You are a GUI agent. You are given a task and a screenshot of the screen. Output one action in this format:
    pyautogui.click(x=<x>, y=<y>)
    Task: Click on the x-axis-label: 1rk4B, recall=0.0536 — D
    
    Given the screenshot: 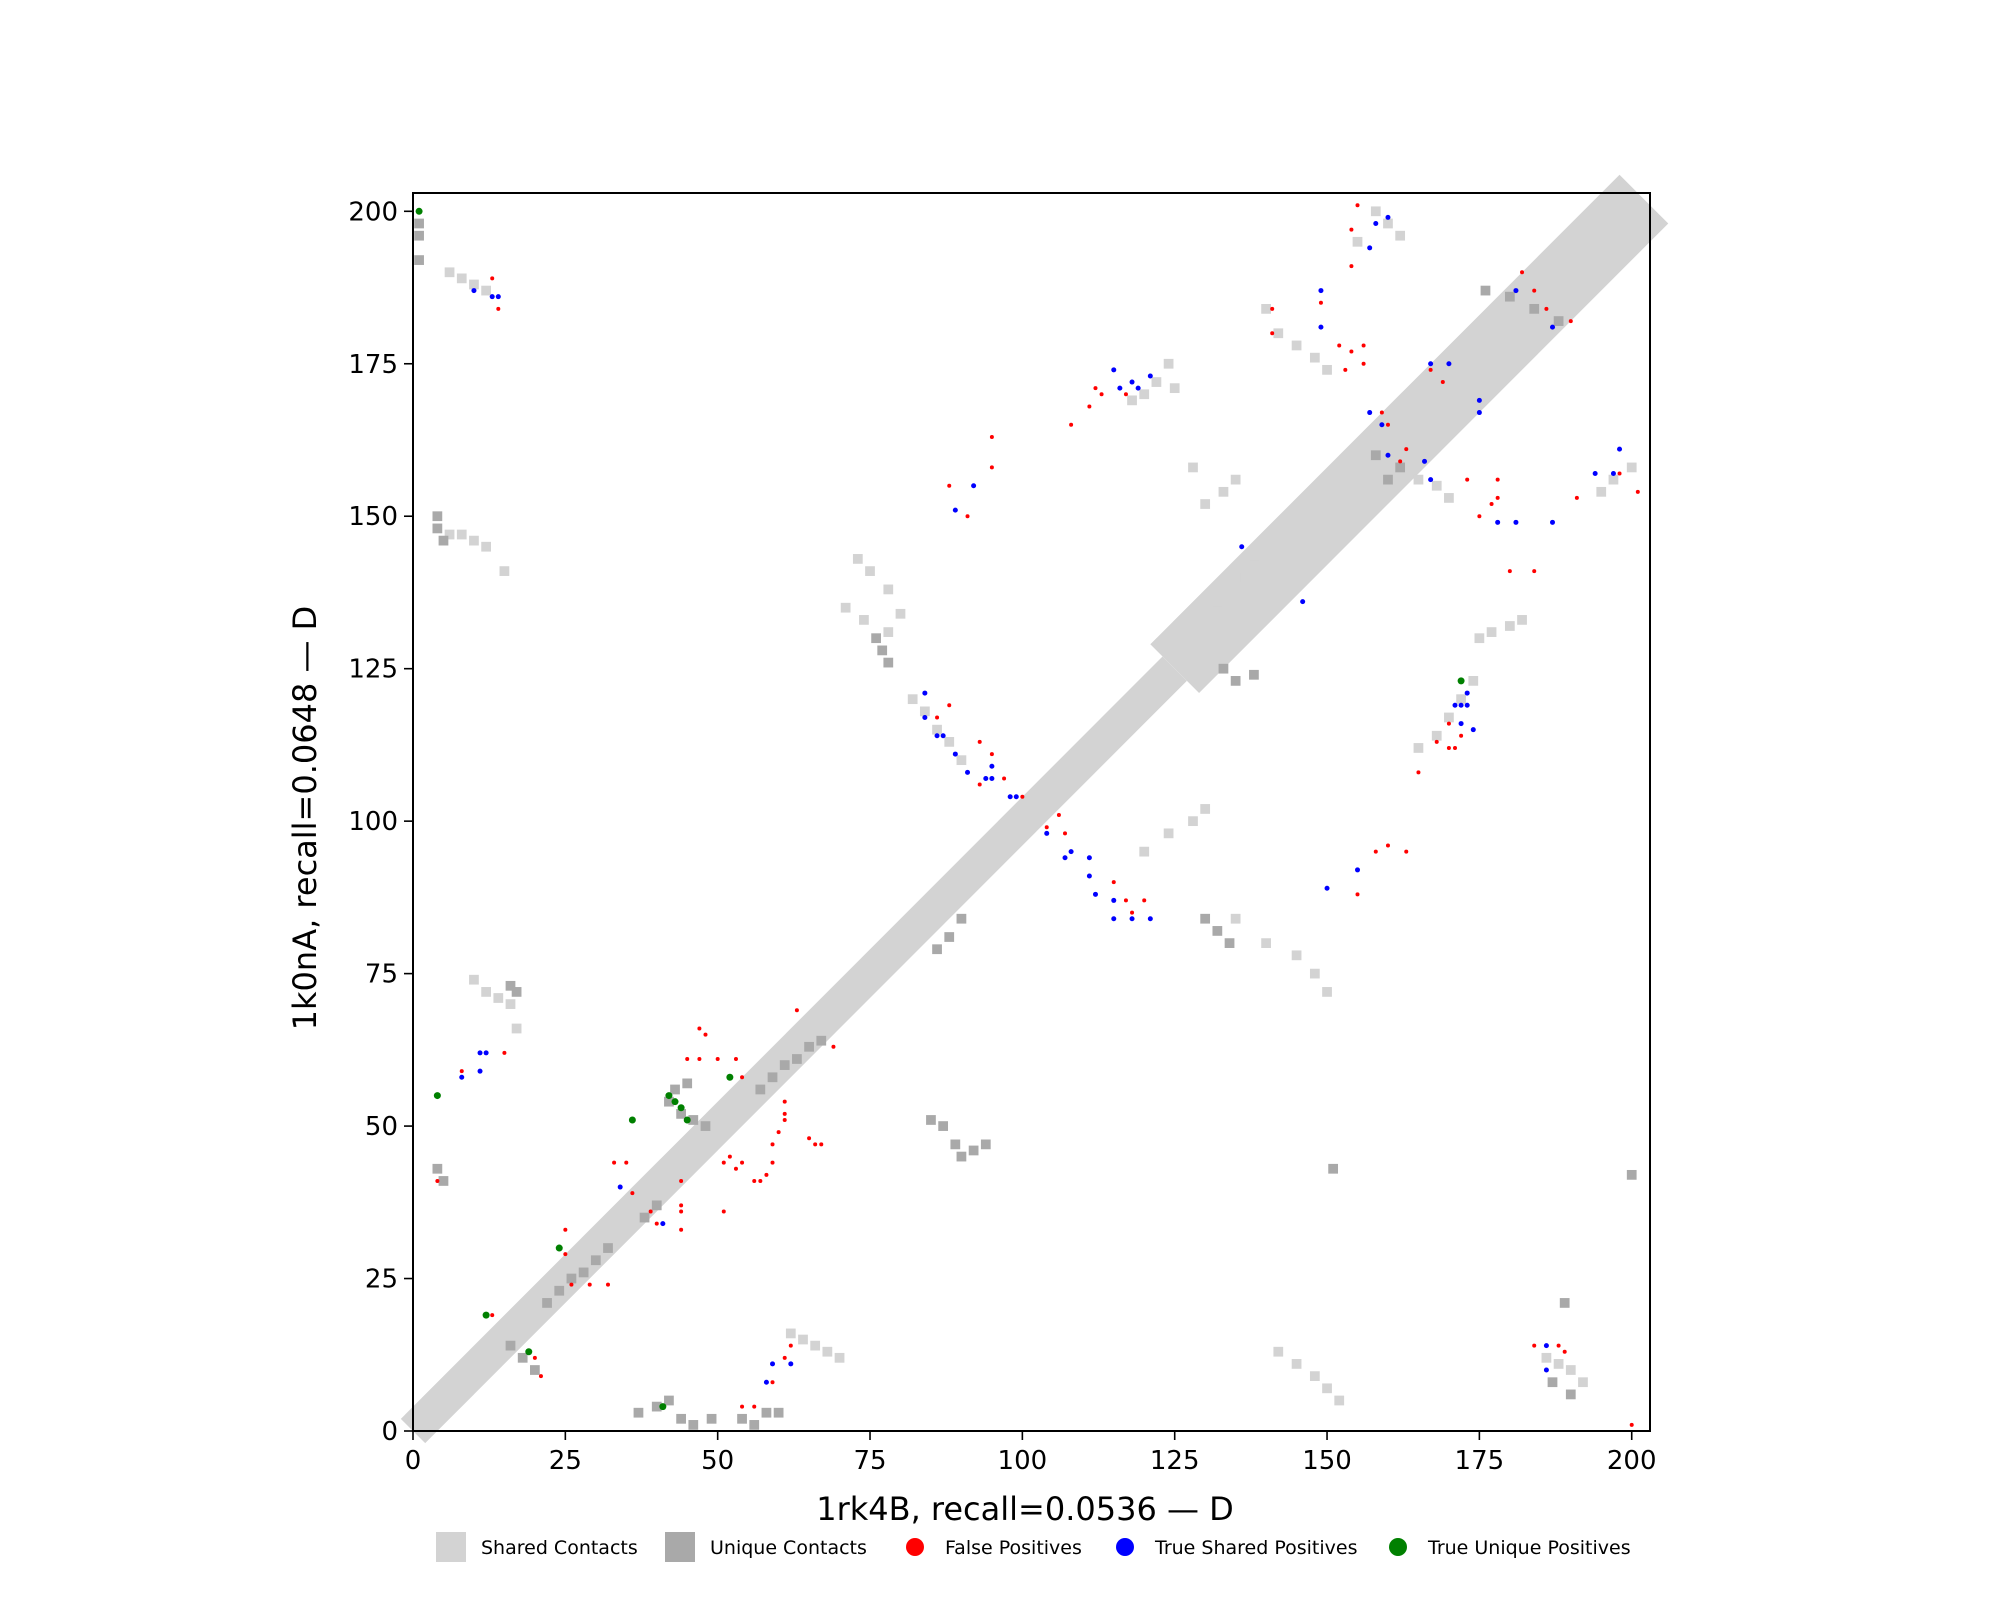 What is the action you would take?
    pyautogui.click(x=1025, y=1509)
    